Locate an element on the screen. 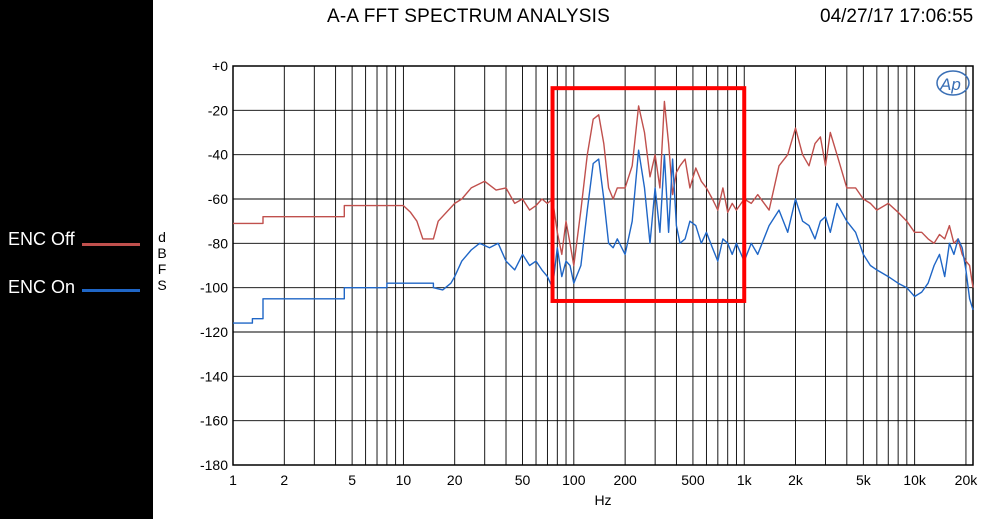 The height and width of the screenshot is (519, 1000). highlight-box is located at coordinates (648, 194).